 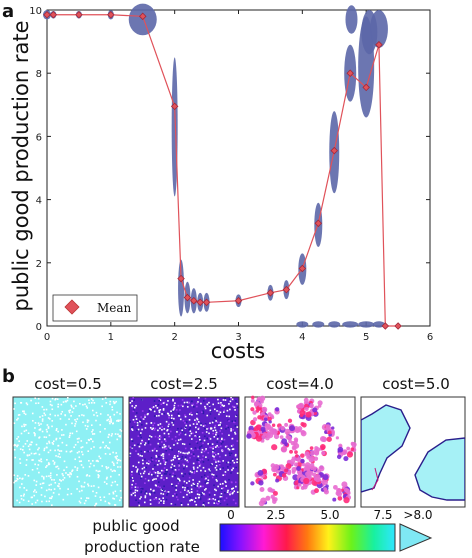 I want to click on y-tick-label: 10, so click(x=35, y=11).